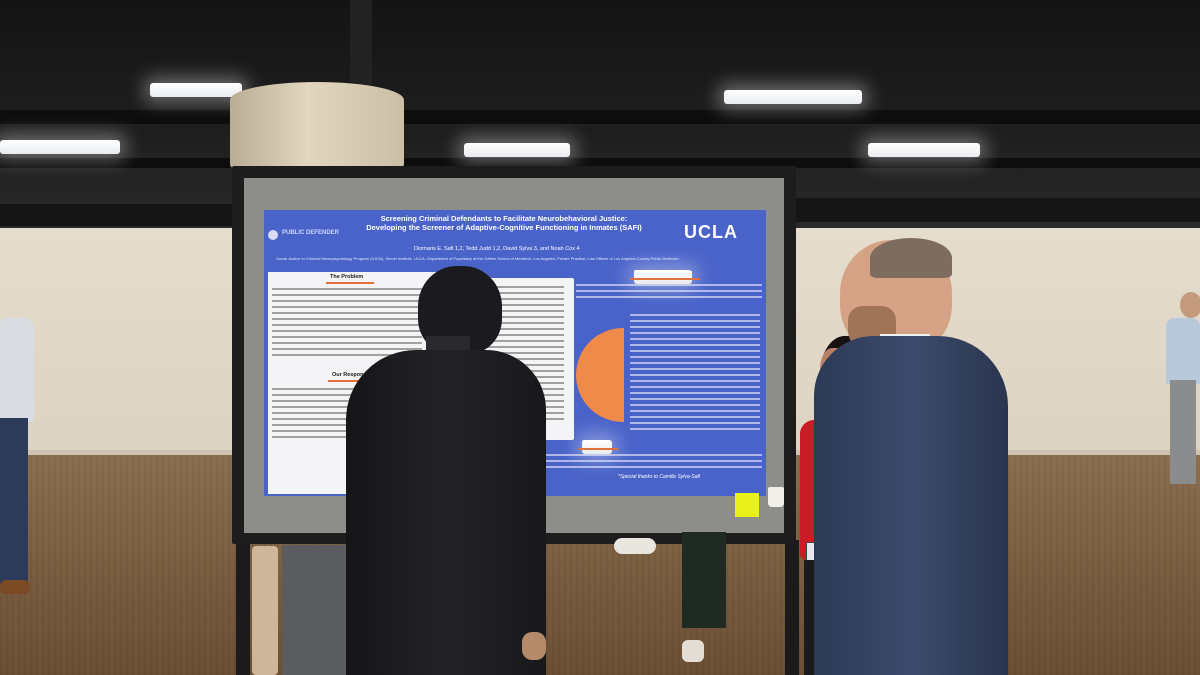  Describe the element at coordinates (273, 235) in the screenshot. I see `public-defender-seal-icon` at that location.